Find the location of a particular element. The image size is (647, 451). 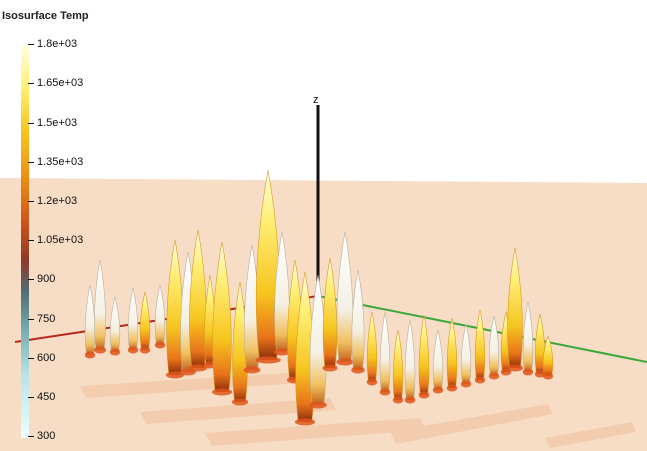

z-axis-label: z is located at coordinates (316, 100).